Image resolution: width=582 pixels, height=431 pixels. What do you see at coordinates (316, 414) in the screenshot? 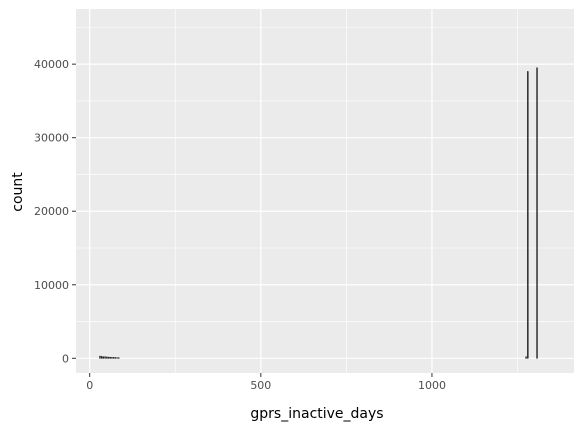
I see `x-axis-title: gprs_inactive_days` at bounding box center [316, 414].